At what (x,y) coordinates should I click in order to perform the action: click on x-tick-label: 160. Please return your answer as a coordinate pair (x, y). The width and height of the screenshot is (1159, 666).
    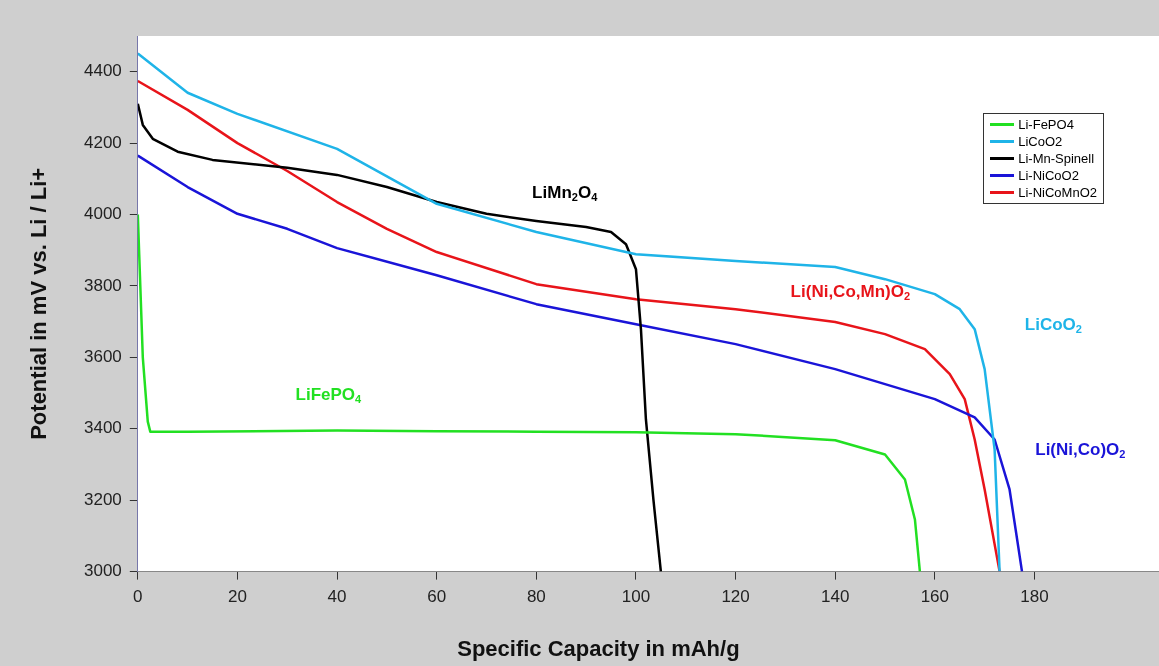
    Looking at the image, I should click on (935, 597).